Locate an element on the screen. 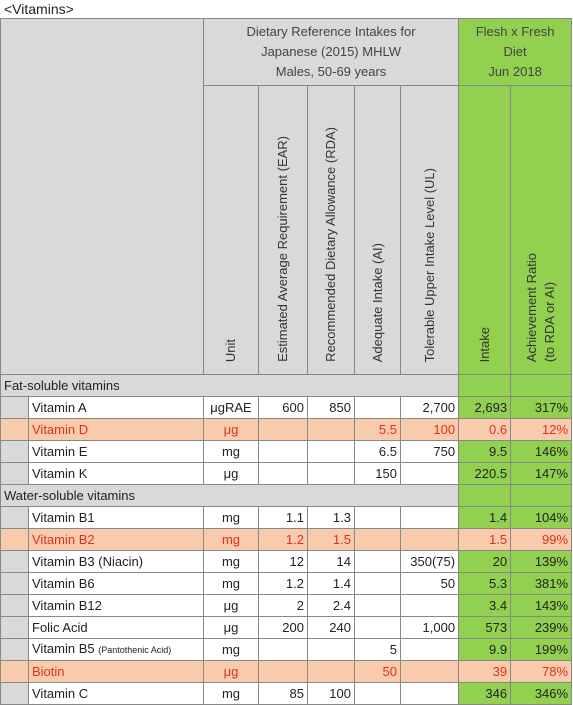  cell-ratio: 99% is located at coordinates (541, 539).